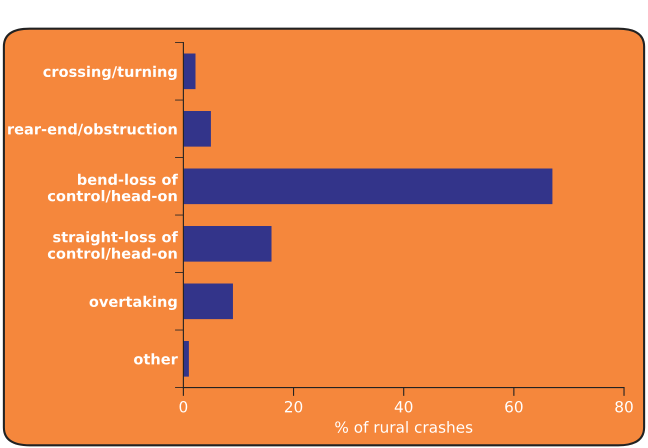 This screenshot has width=648, height=448. I want to click on y-tick-label: straight-loss of control/head-on, so click(113, 245).